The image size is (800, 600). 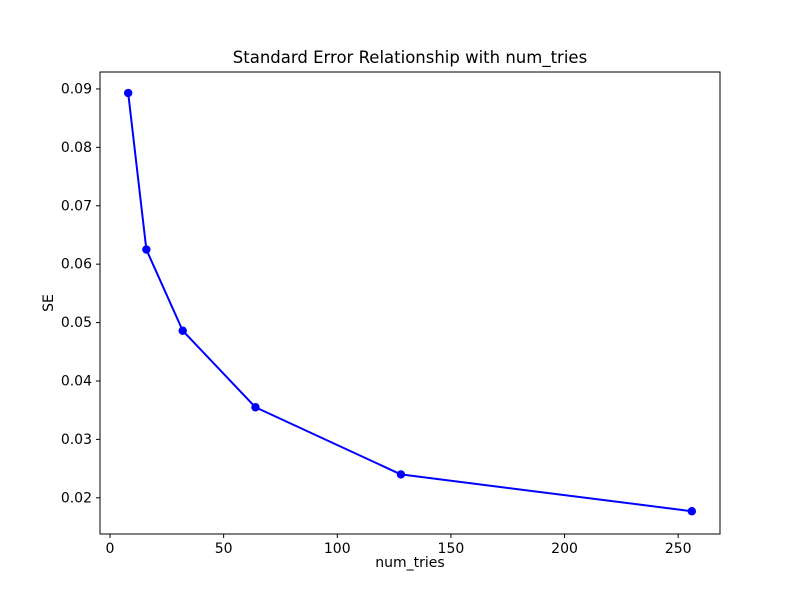 I want to click on x-axis-ticks: 0 50 100 150 200 250, so click(x=399, y=545).